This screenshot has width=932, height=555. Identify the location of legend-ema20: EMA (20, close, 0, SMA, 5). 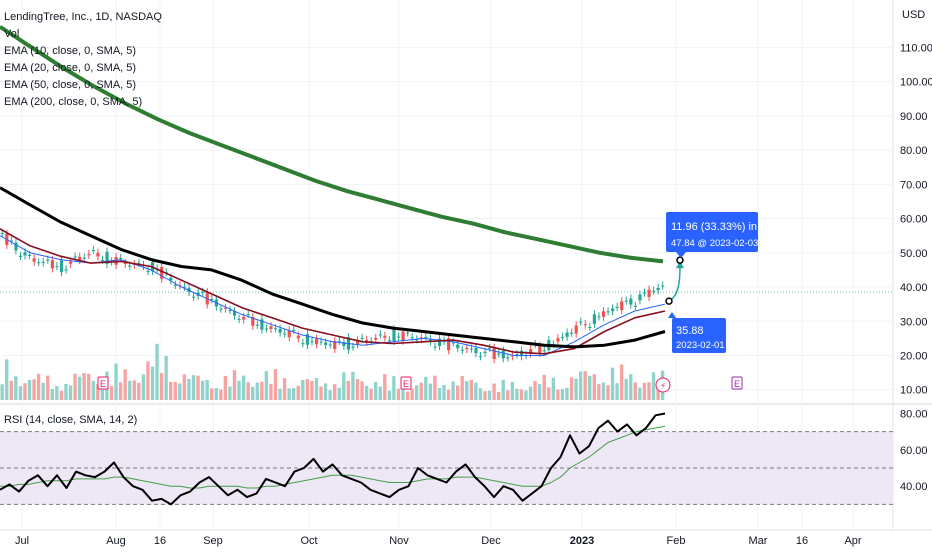
(70, 68).